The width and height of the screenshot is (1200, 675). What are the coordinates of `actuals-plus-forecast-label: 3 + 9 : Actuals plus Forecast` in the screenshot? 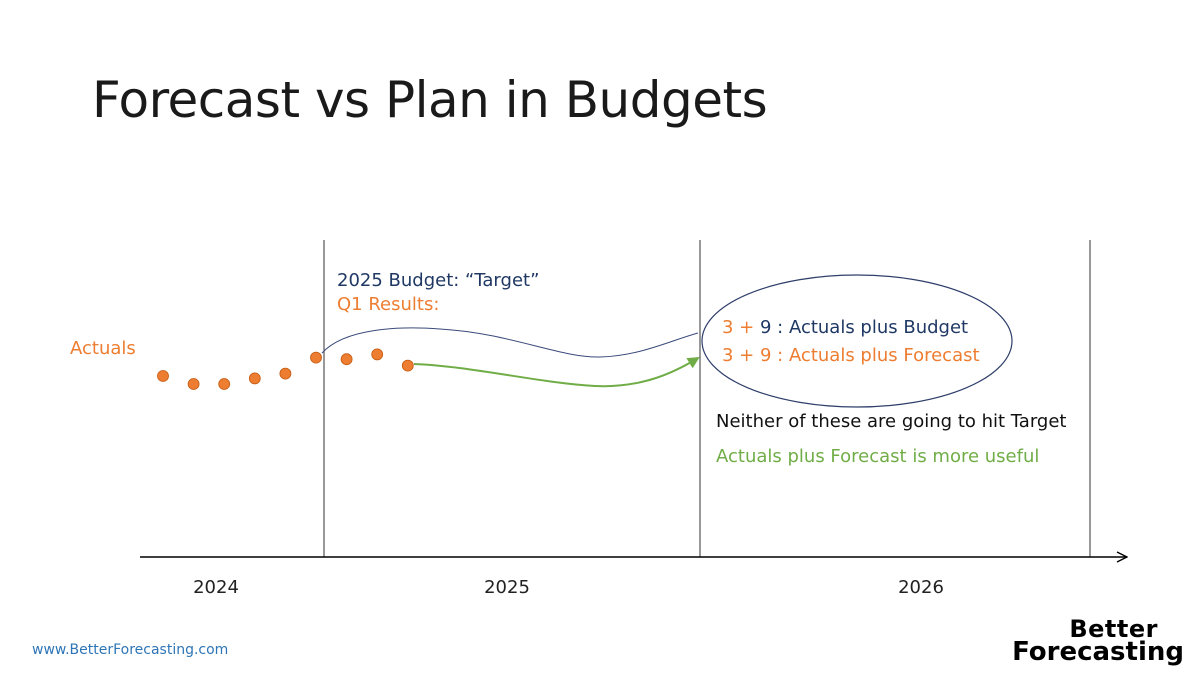 It's located at (851, 356).